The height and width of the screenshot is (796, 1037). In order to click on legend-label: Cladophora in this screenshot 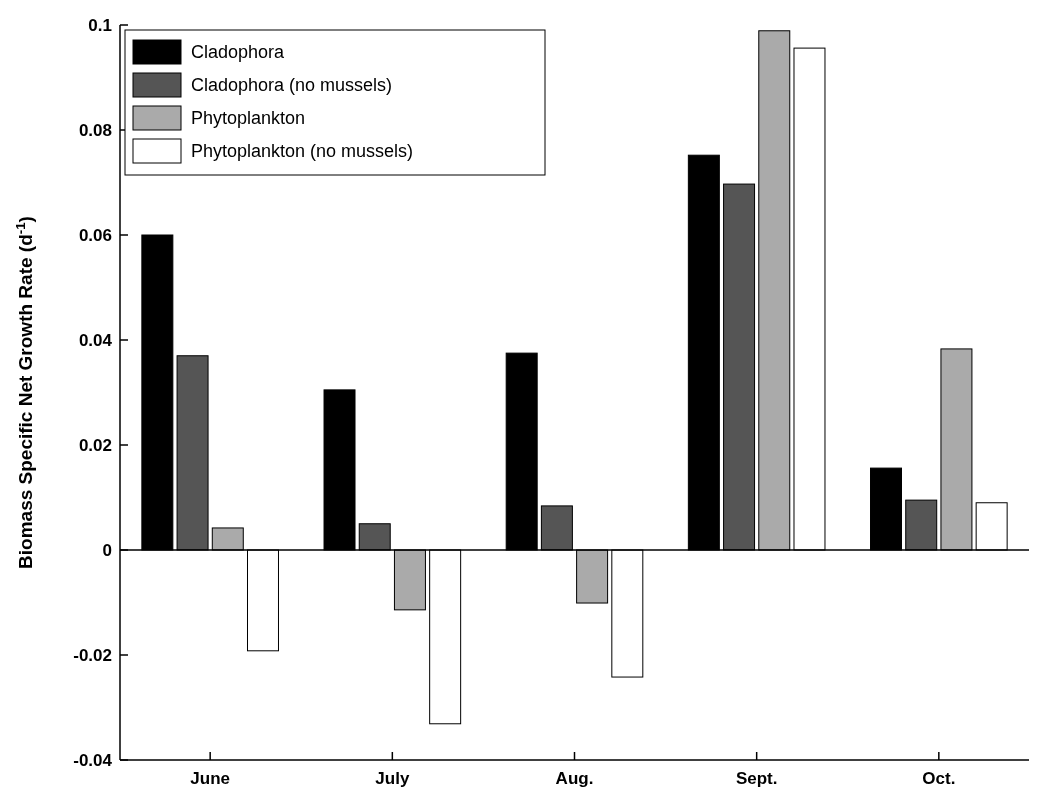, I will do `click(238, 52)`.